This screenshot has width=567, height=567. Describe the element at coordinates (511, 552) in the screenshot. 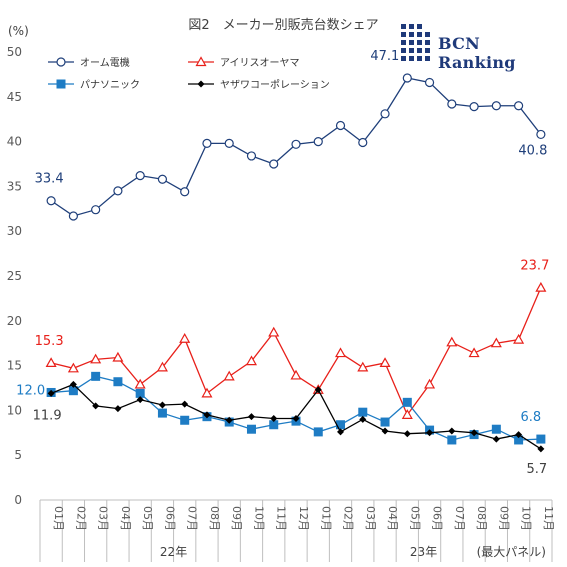

I see `panel-note: (最大パネル)` at that location.